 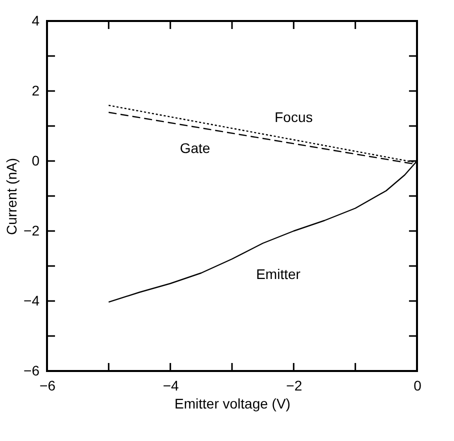 What do you see at coordinates (195, 148) in the screenshot?
I see `series-label: Gate` at bounding box center [195, 148].